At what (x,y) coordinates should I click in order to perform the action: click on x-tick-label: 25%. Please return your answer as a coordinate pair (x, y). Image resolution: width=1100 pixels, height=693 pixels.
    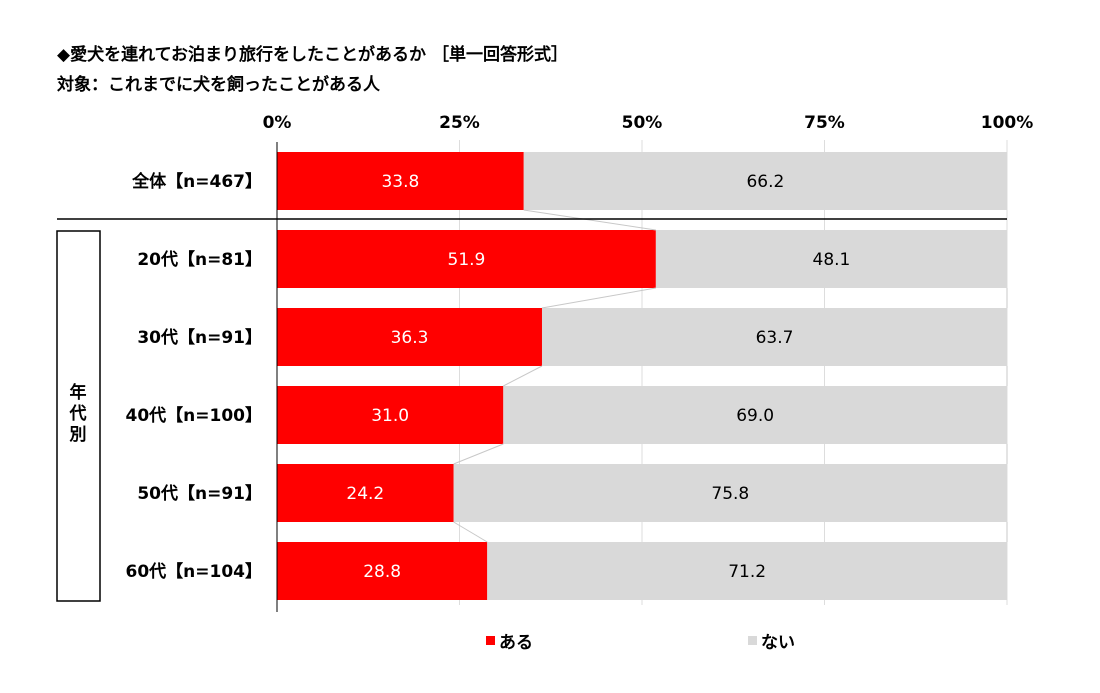
    Looking at the image, I should click on (459, 123).